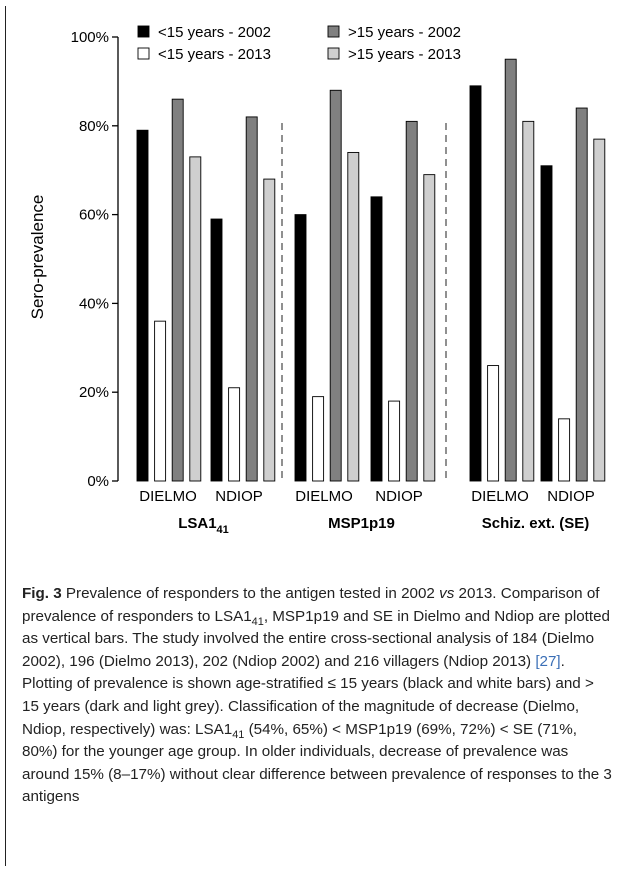 The height and width of the screenshot is (871, 625). Describe the element at coordinates (94, 303) in the screenshot. I see `y-tick-label: 40%` at that location.